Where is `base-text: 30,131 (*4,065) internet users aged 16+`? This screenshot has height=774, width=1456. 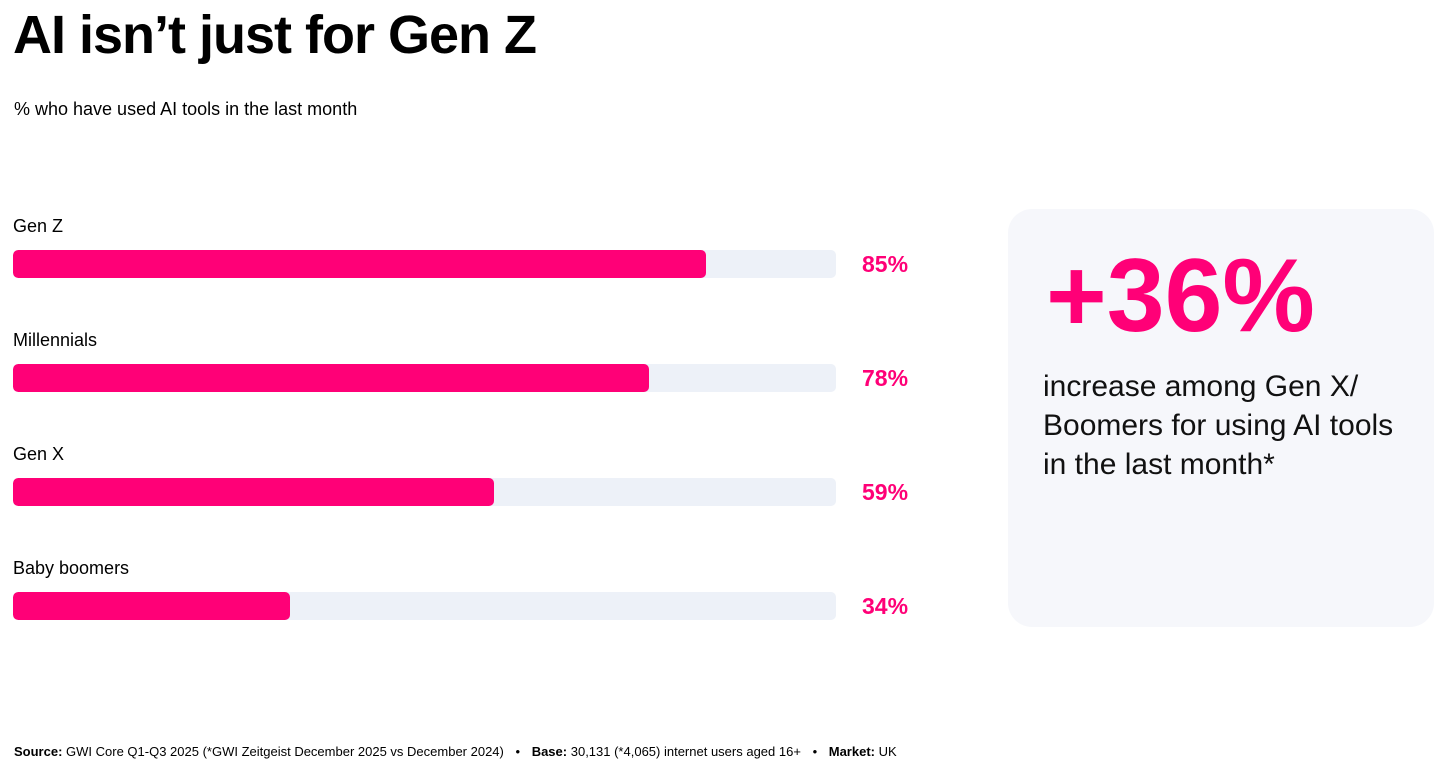
base-text: 30,131 (*4,065) internet users aged 16+ is located at coordinates (685, 751).